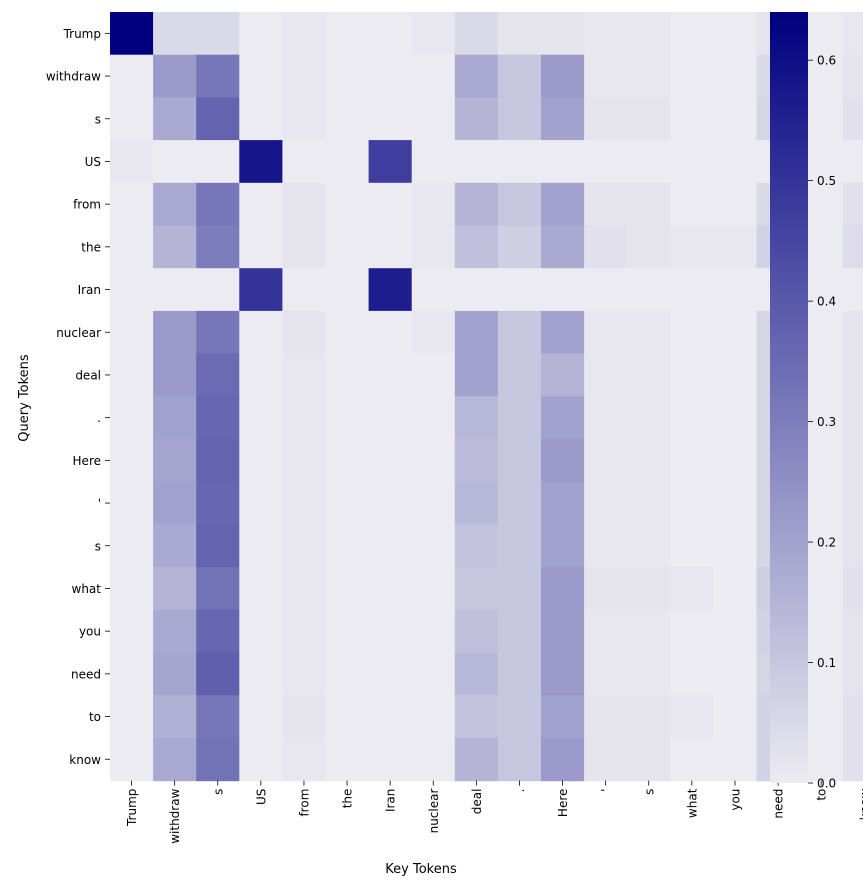 The width and height of the screenshot is (863, 893). What do you see at coordinates (822, 795) in the screenshot?
I see `x-tick-label: to` at bounding box center [822, 795].